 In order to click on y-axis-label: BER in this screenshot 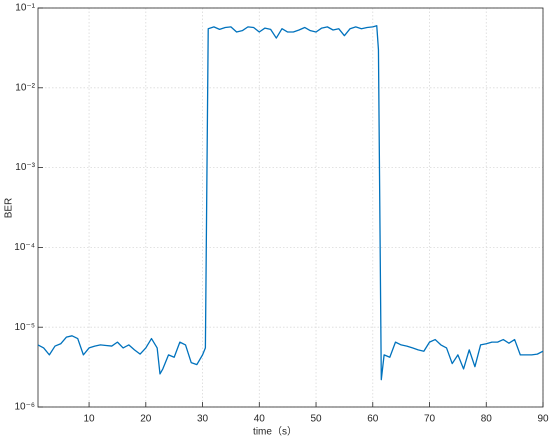, I will do `click(9, 208)`.